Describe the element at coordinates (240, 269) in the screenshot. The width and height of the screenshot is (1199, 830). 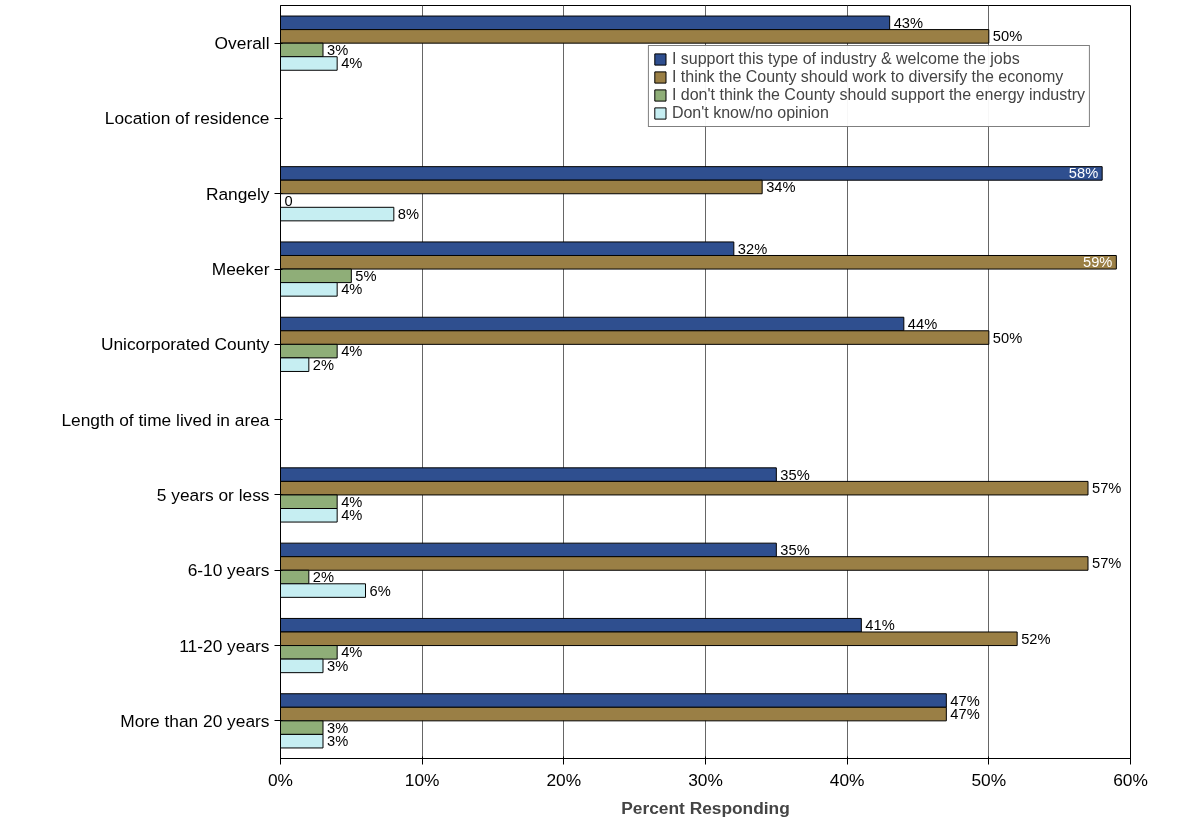
I see `y-tick-label: Meeker` at that location.